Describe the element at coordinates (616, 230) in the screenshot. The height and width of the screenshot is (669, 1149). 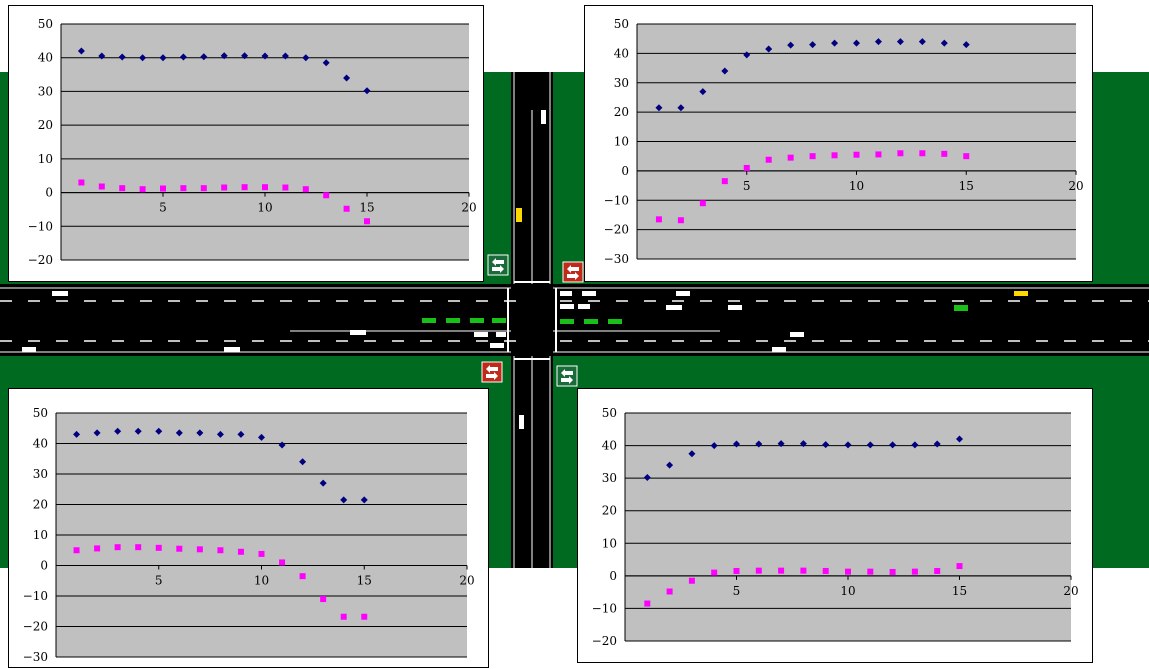
I see `y-tick-label: −20` at that location.